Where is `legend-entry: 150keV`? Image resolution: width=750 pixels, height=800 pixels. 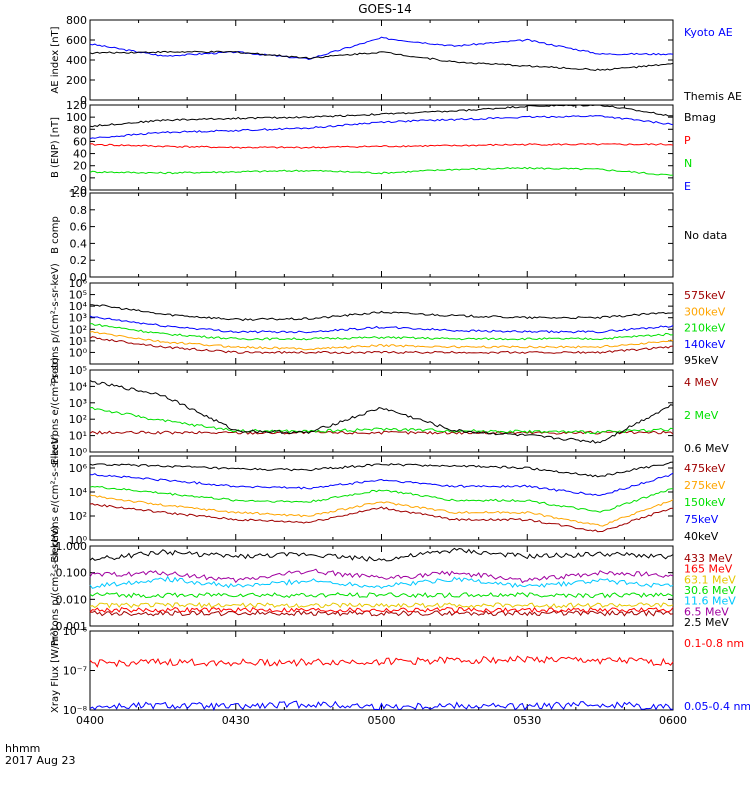
legend-entry: 150keV is located at coordinates (705, 502).